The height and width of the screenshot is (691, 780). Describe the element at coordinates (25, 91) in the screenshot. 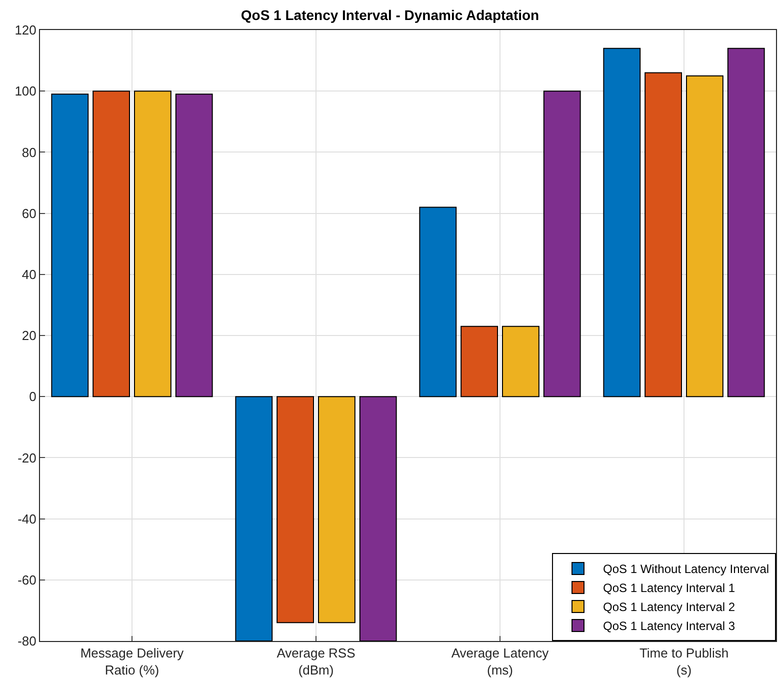

I see `y-tick-label: 100` at that location.